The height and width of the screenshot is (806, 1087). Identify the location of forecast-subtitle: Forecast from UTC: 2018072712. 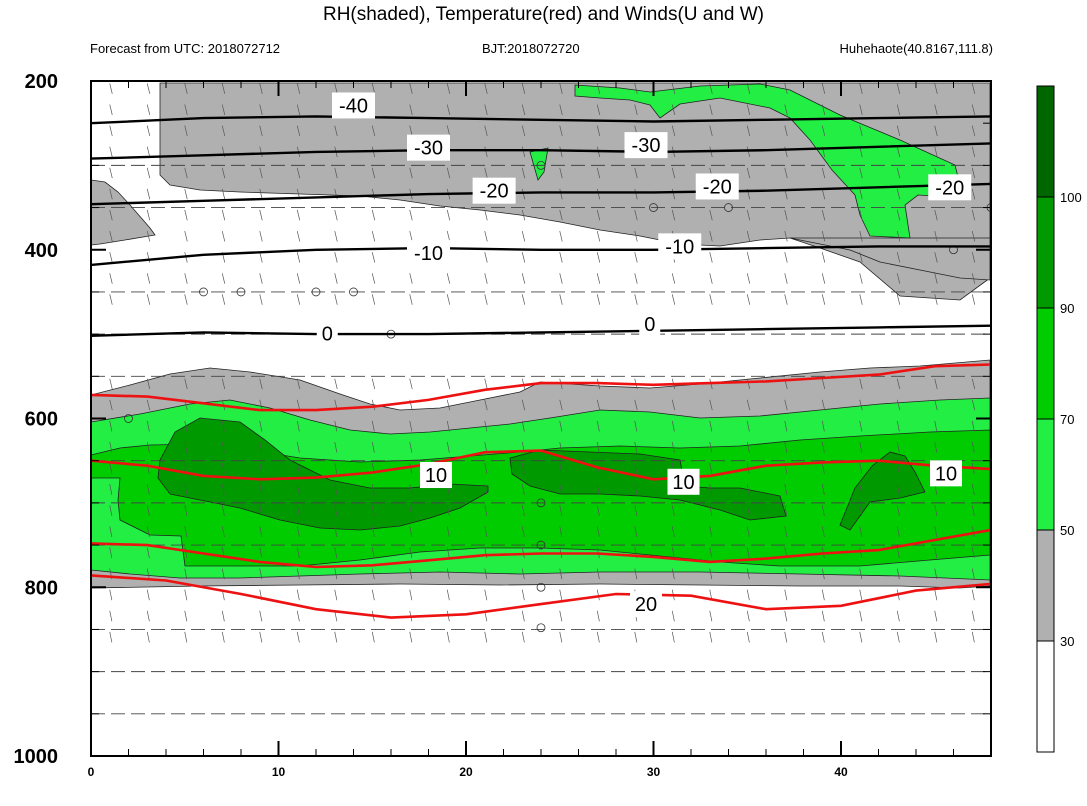
(185, 48).